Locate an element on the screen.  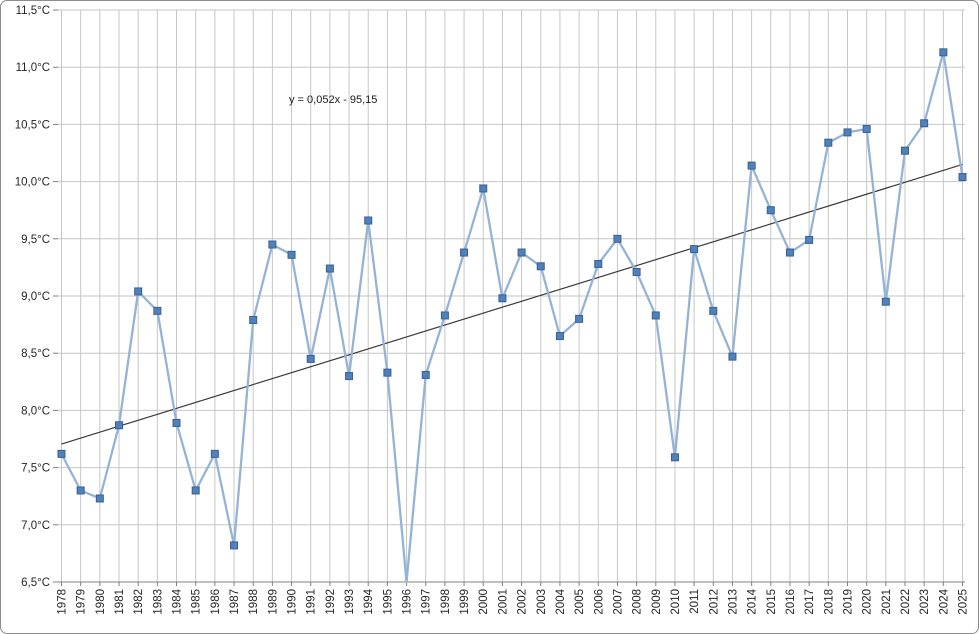
y-tick-label: 7,0°C is located at coordinates (35, 526).